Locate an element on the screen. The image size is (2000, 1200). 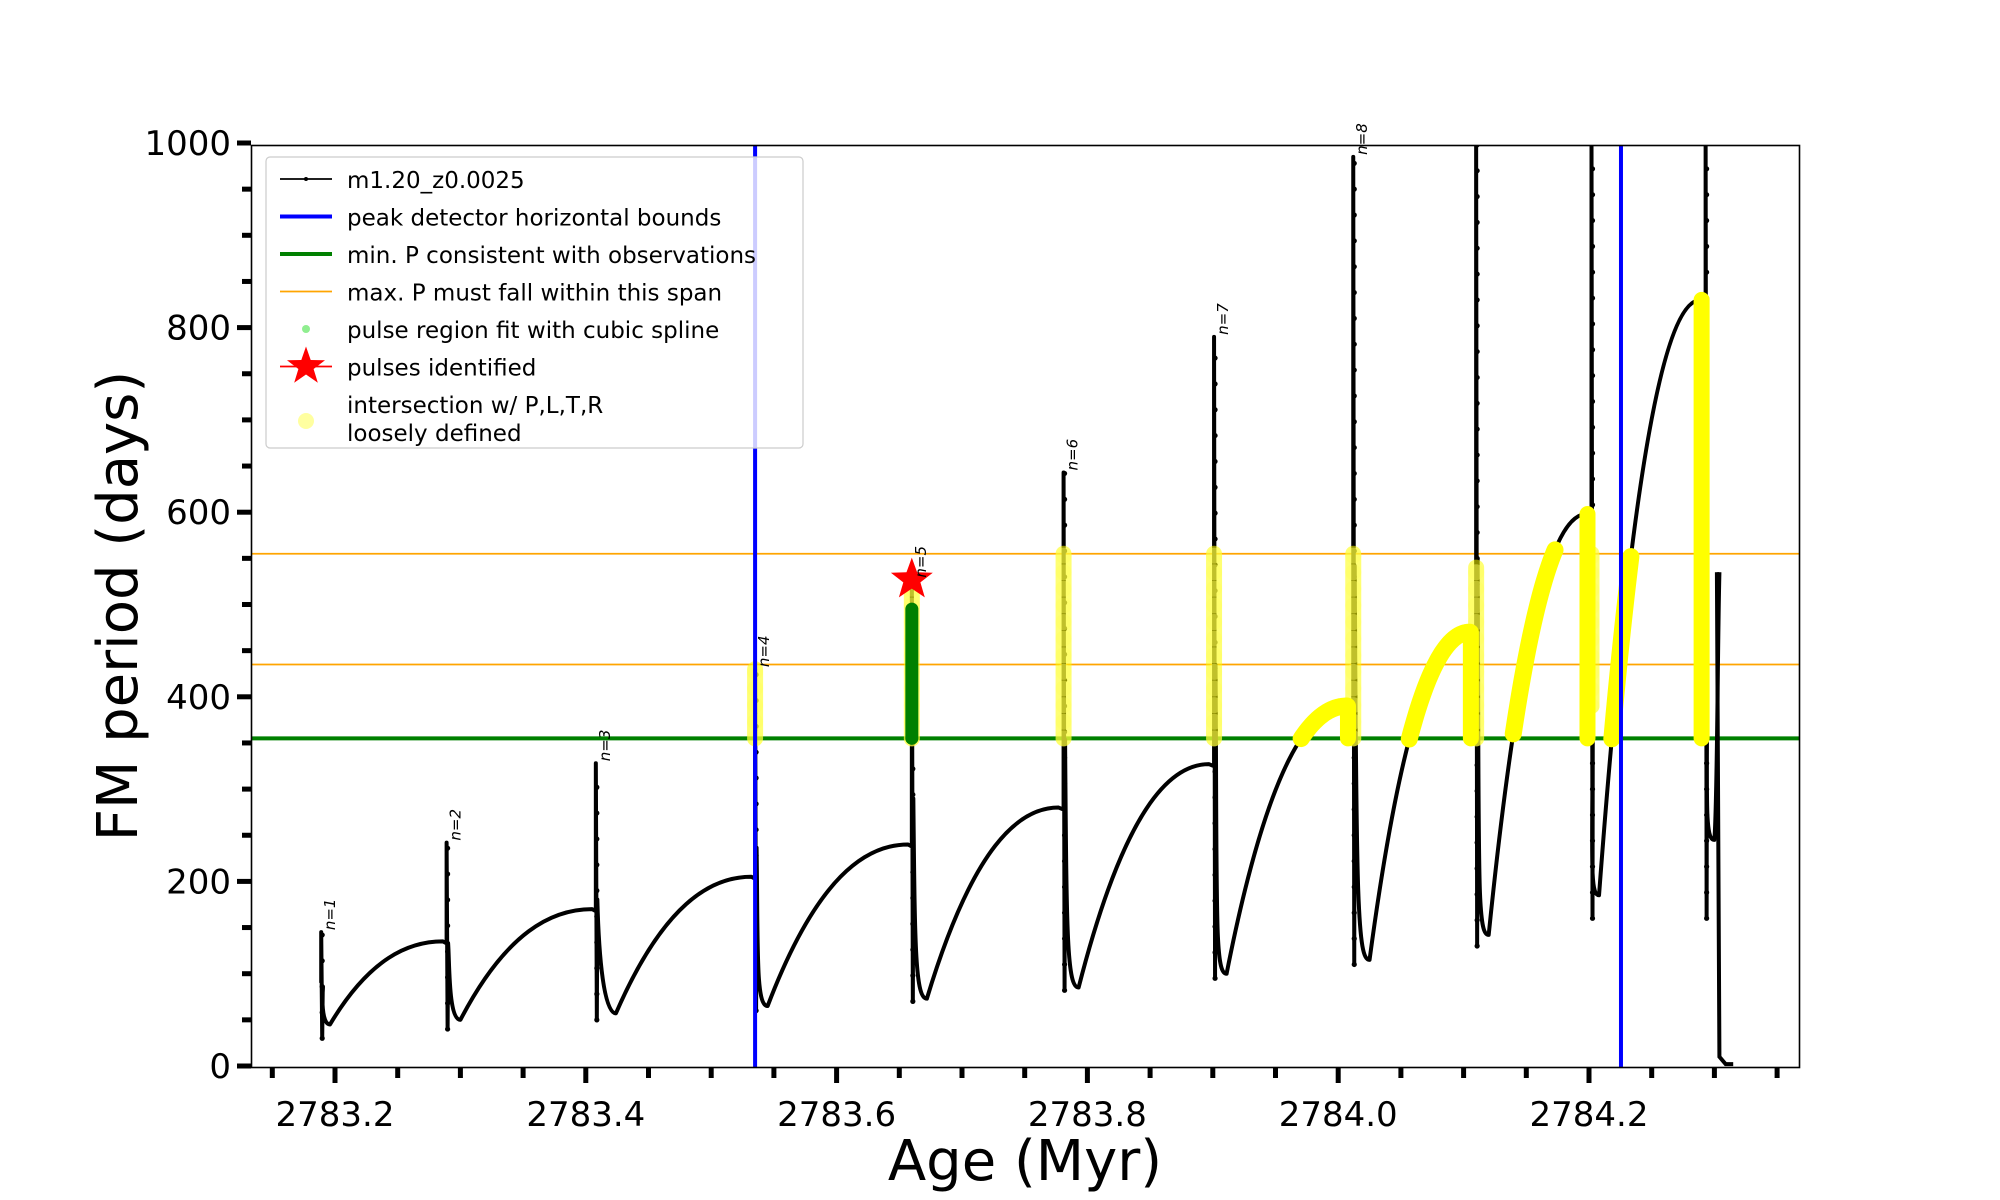
reference-lines is located at coordinates (1025, 646).